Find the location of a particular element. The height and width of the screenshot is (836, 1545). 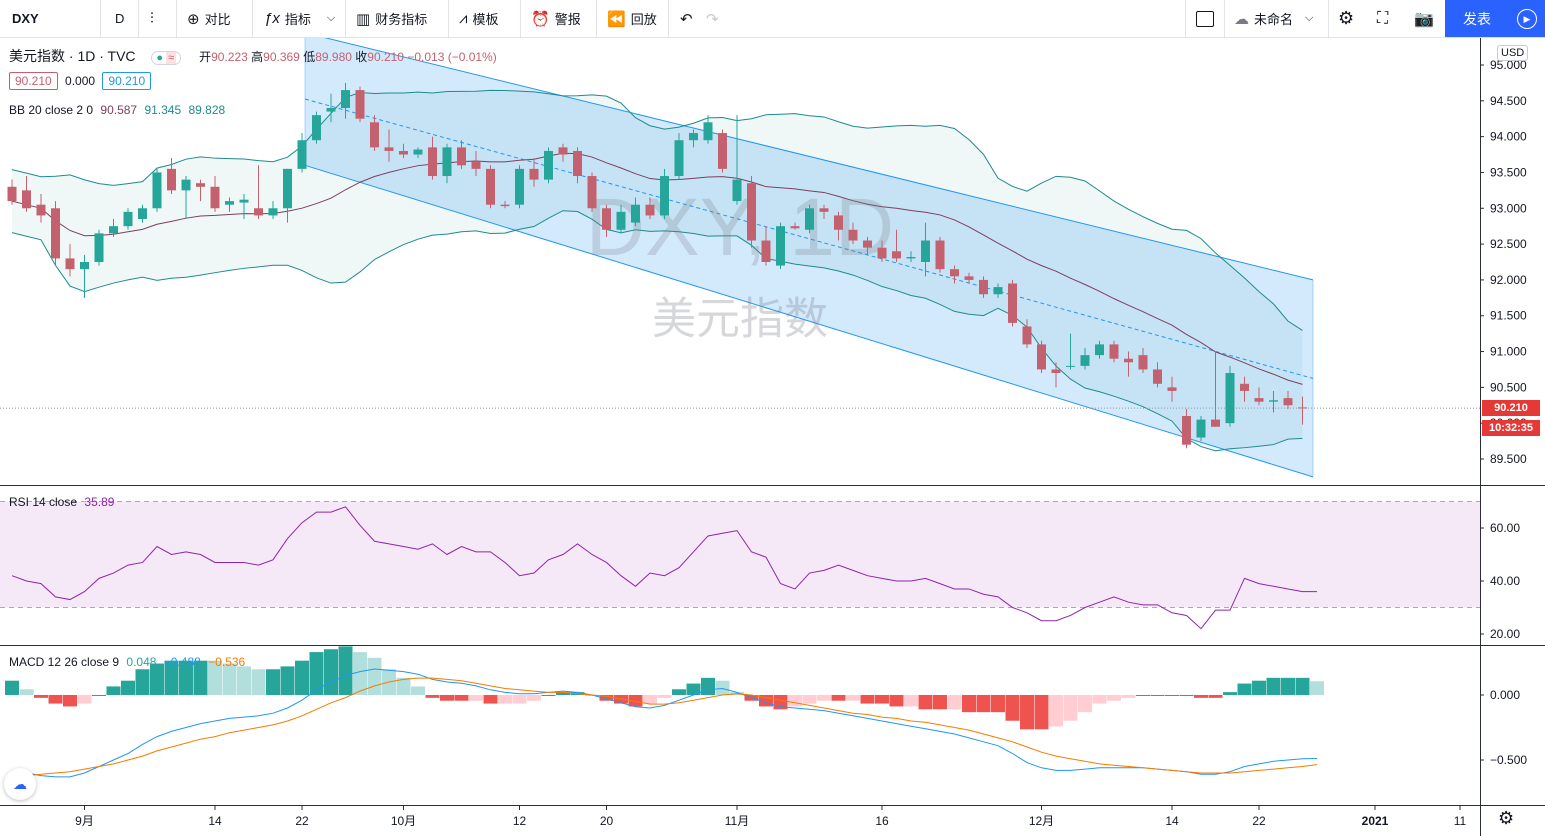

template-icon: ⩘ is located at coordinates (463, 18).